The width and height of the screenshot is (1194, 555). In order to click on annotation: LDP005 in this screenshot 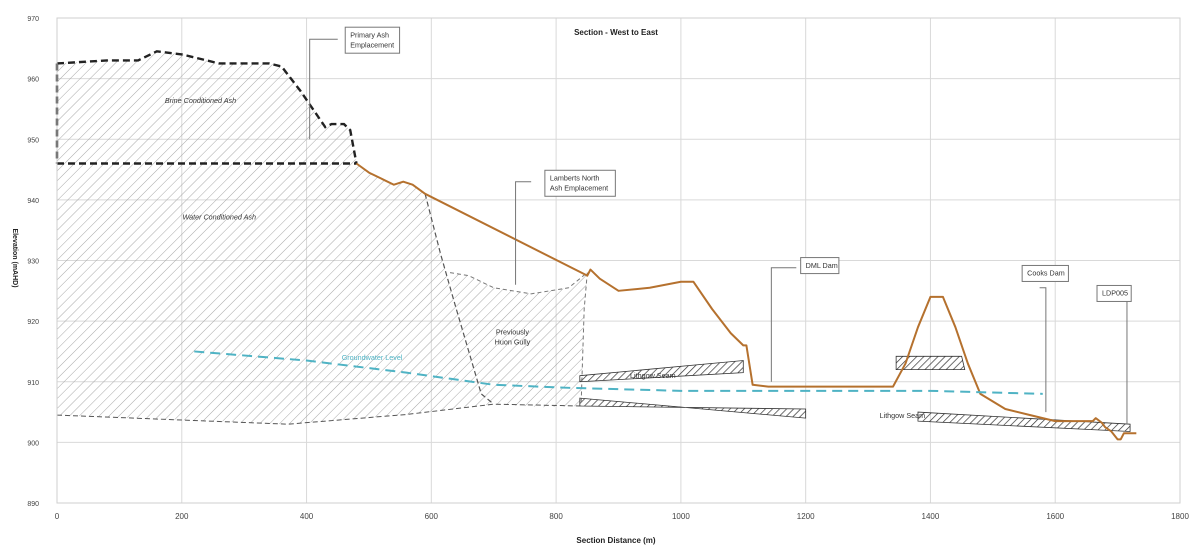, I will do `click(1114, 293)`.